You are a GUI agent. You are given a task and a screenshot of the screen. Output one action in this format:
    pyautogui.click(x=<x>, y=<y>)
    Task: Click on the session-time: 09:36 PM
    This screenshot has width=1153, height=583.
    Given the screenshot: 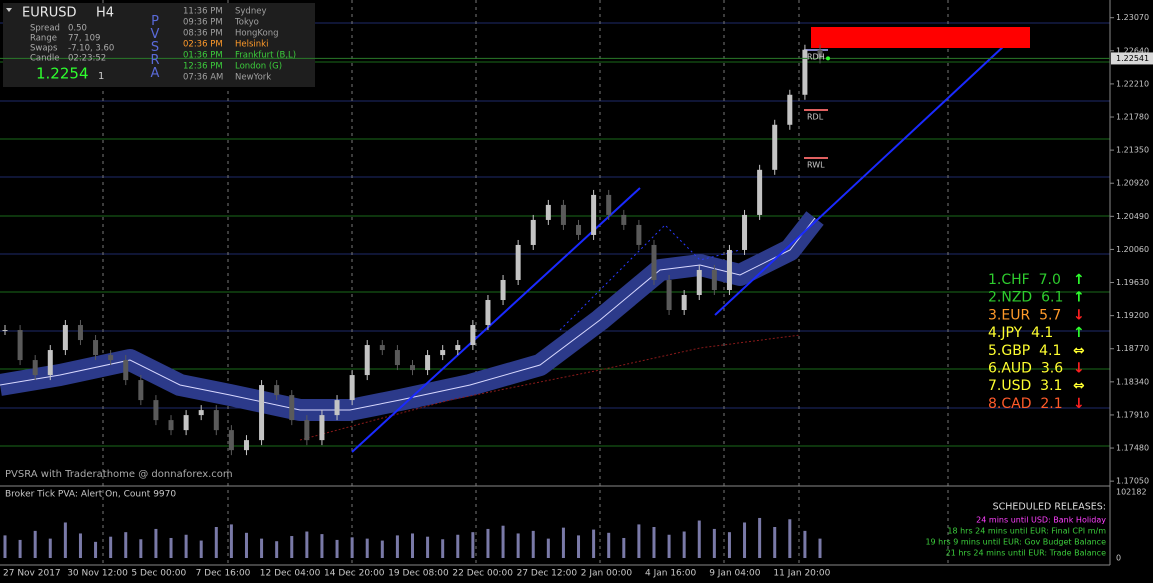 What is the action you would take?
    pyautogui.click(x=203, y=23)
    